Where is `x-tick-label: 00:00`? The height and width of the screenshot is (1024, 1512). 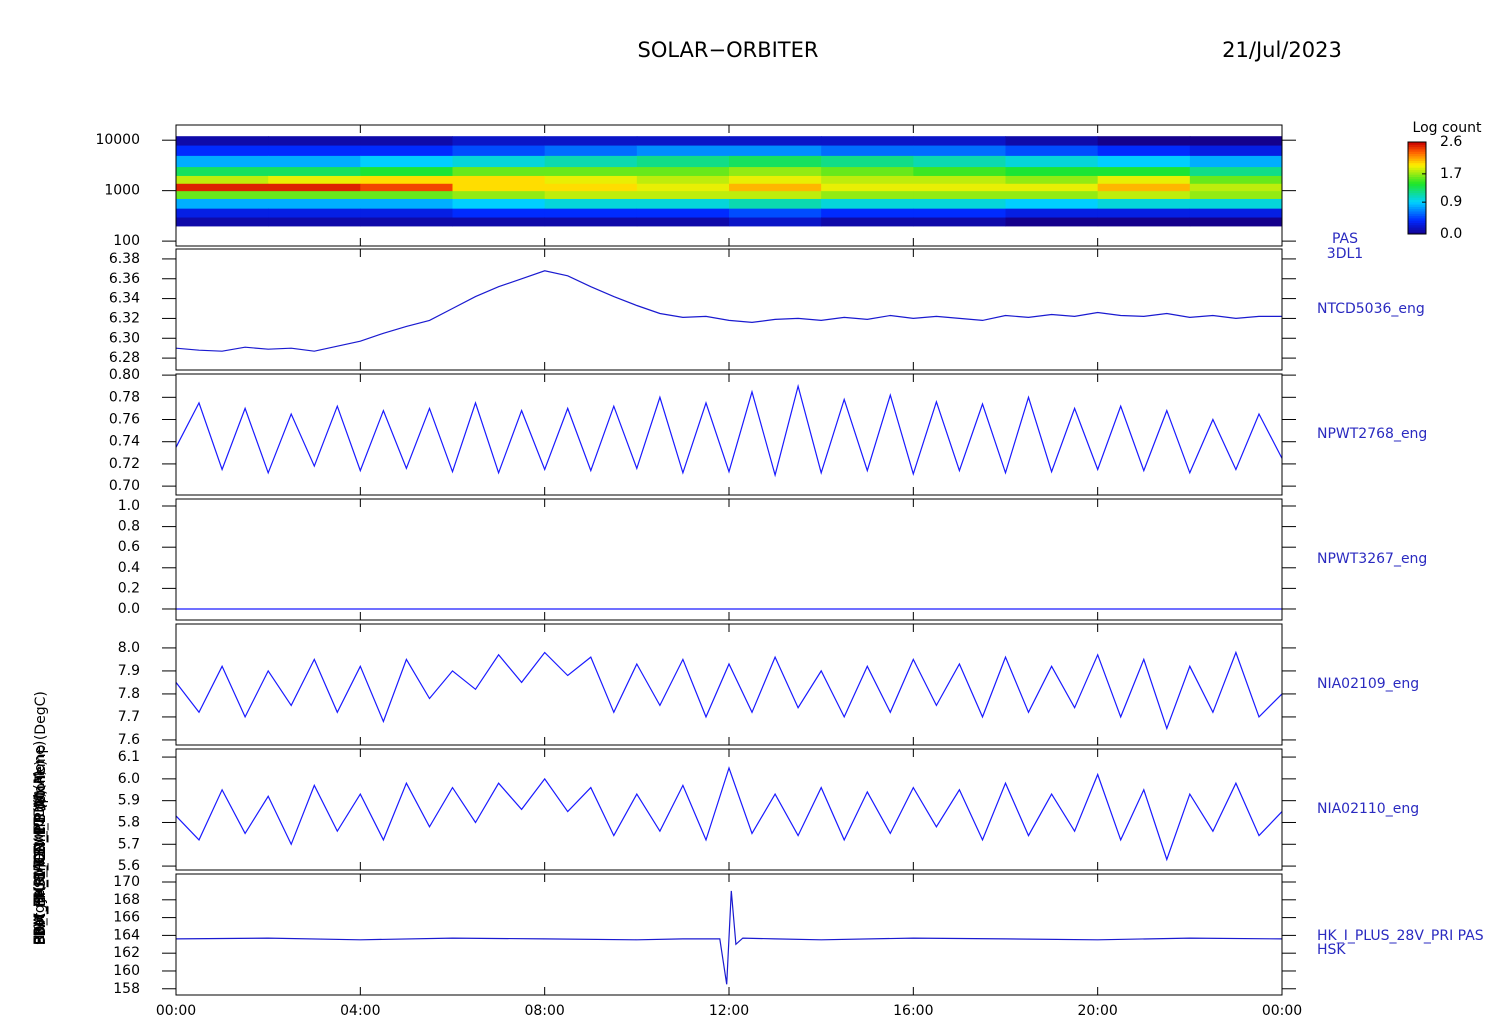 x-tick-label: 00:00 is located at coordinates (1282, 1011).